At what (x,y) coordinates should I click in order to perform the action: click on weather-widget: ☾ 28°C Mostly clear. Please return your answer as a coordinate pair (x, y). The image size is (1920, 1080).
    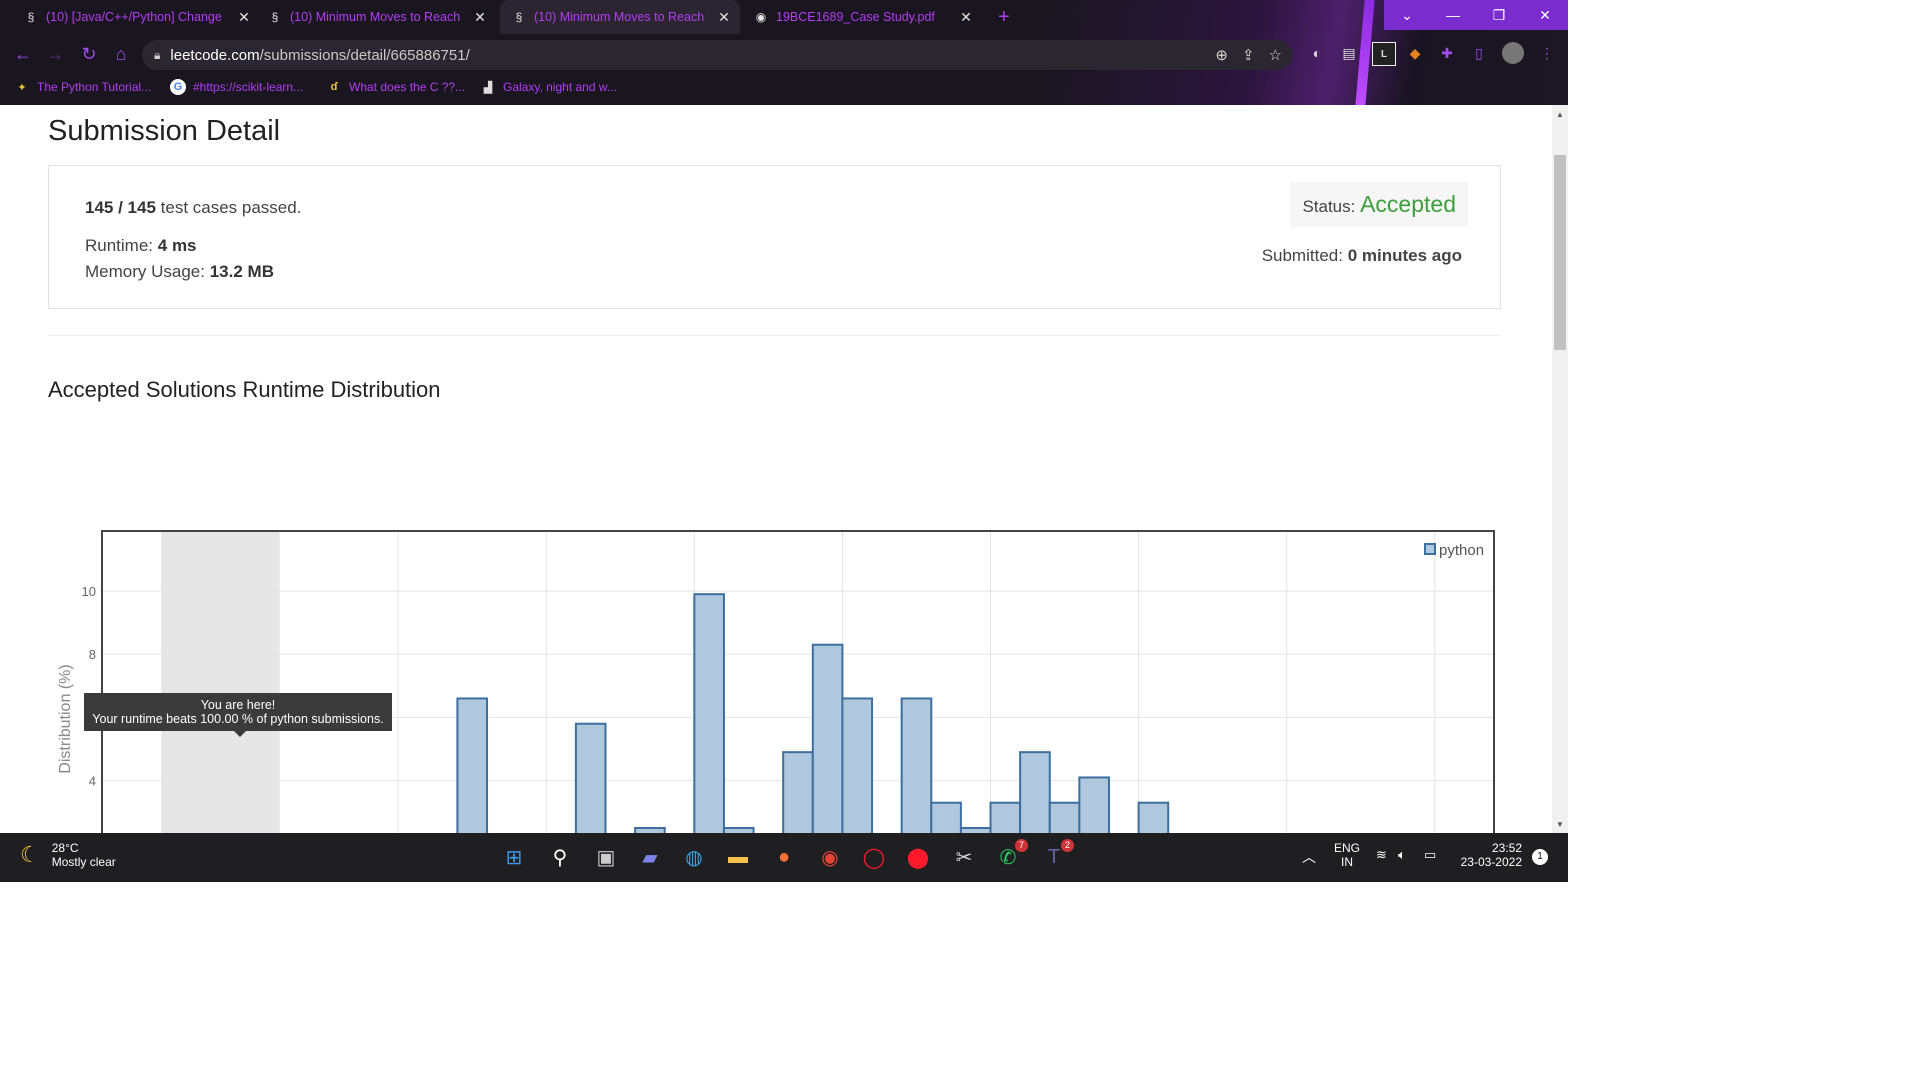
    Looking at the image, I should click on (68, 855).